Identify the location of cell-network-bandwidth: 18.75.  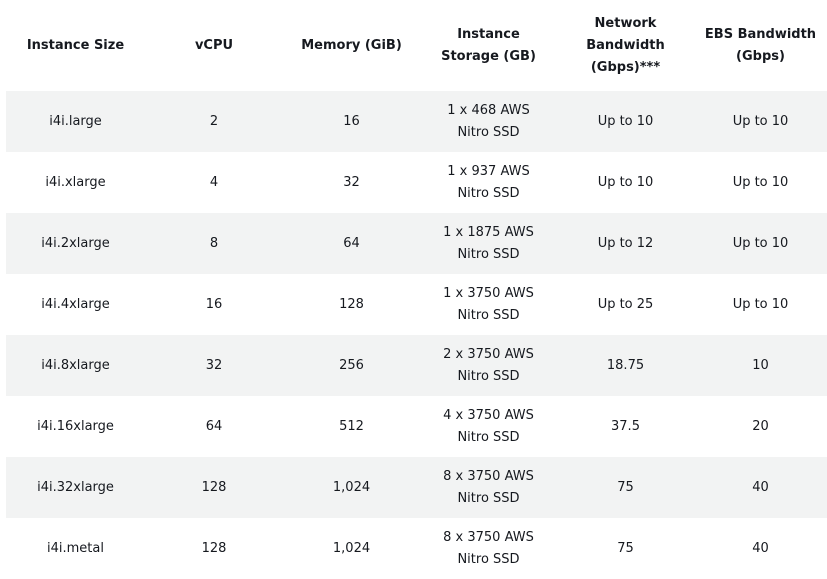
(625, 365).